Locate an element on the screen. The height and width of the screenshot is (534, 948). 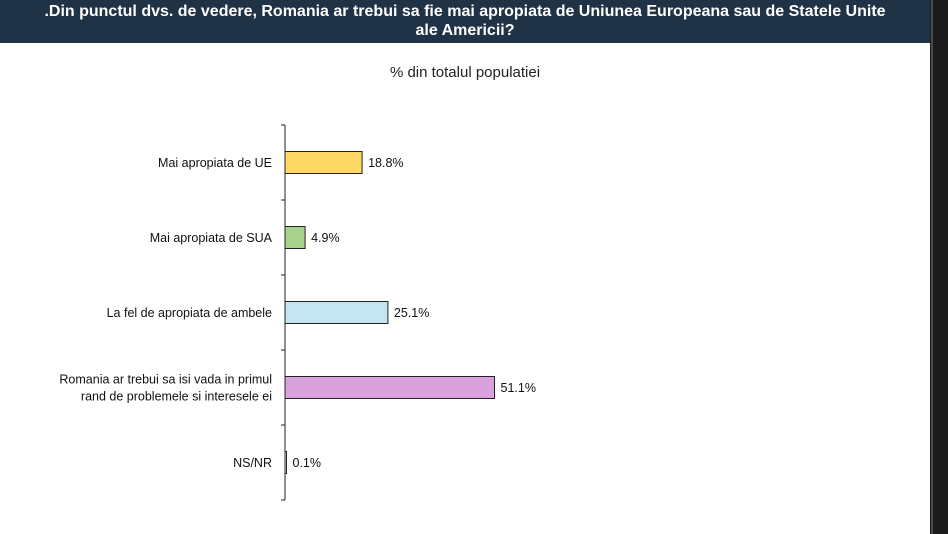
category-label: NS/NR is located at coordinates (252, 463).